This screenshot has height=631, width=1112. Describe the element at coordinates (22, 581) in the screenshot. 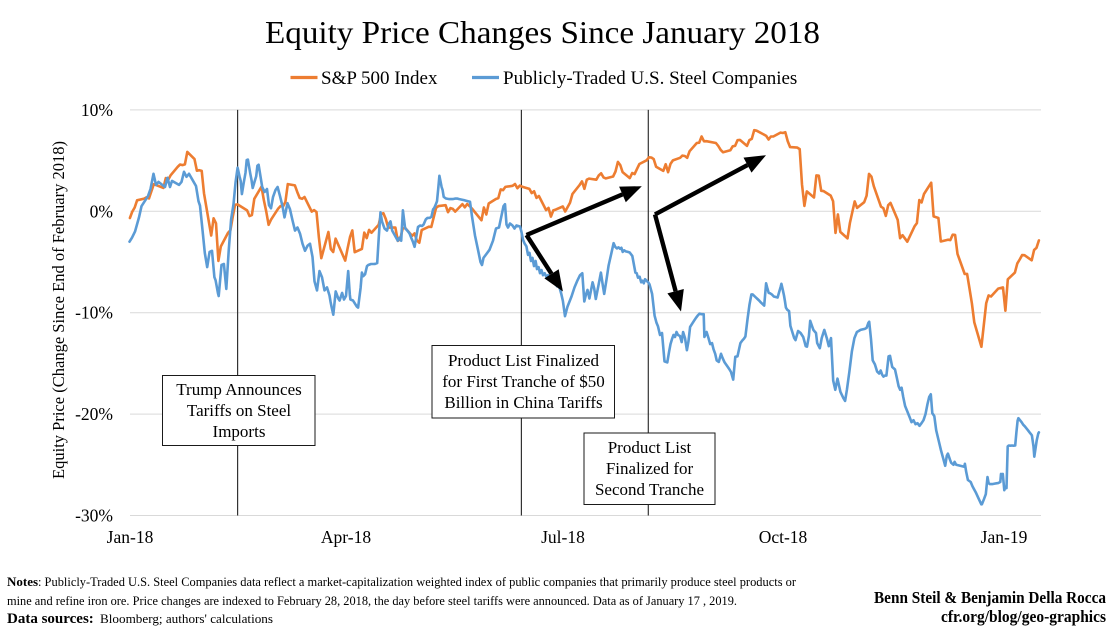

I see `svg-text: Notes` at that location.